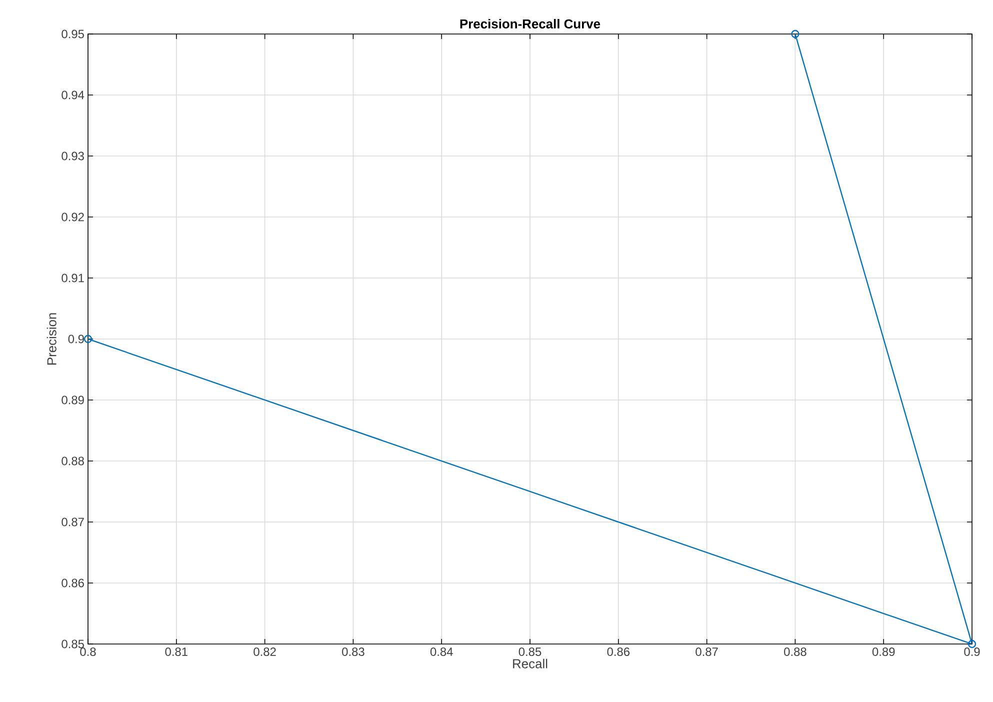 This screenshot has height=702, width=993. What do you see at coordinates (795, 652) in the screenshot?
I see `x-tick-label: 0.88` at bounding box center [795, 652].